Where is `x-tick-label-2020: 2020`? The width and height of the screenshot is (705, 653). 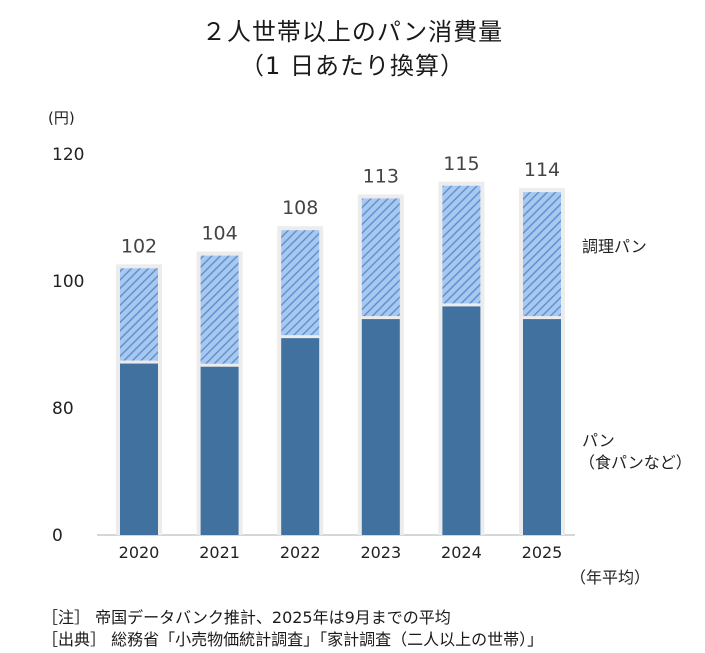
x-tick-label-2020: 2020 is located at coordinates (139, 552).